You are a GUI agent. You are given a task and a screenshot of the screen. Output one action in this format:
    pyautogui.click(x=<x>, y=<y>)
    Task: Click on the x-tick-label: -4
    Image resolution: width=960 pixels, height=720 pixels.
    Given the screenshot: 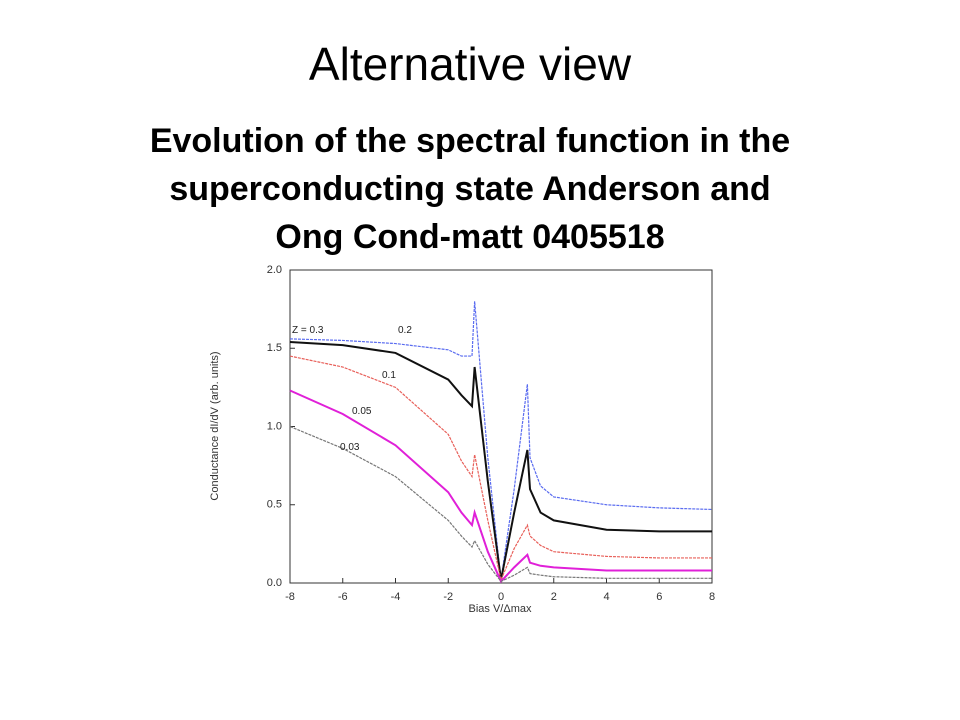 What is the action you would take?
    pyautogui.click(x=396, y=597)
    